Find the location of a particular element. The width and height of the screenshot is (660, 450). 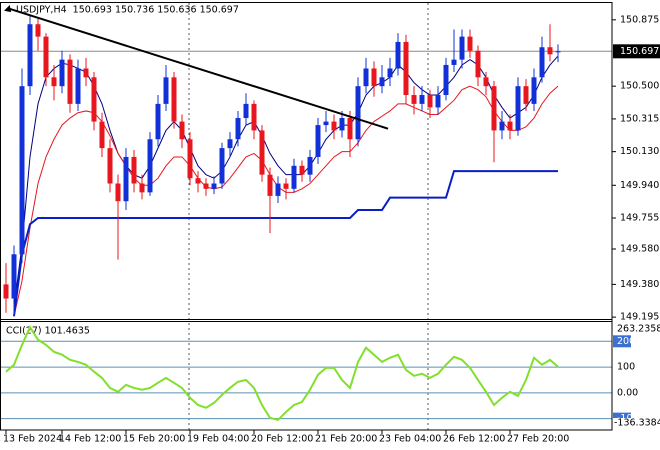

last-price-label: 150.697 is located at coordinates (639, 51).